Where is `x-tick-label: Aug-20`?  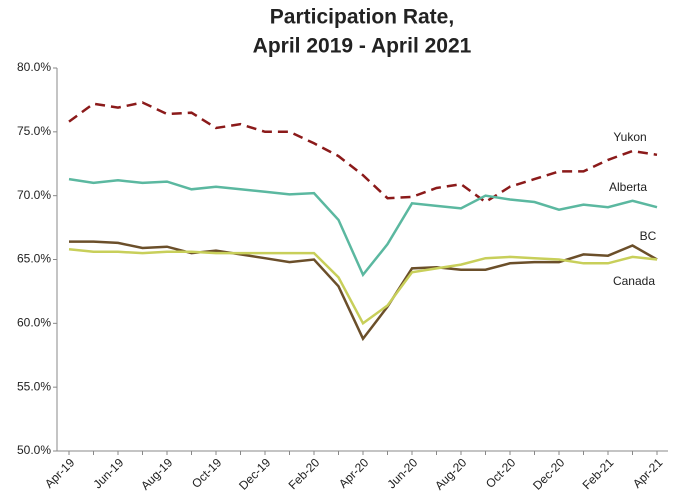
x-tick-label: Aug-20 is located at coordinates (450, 473).